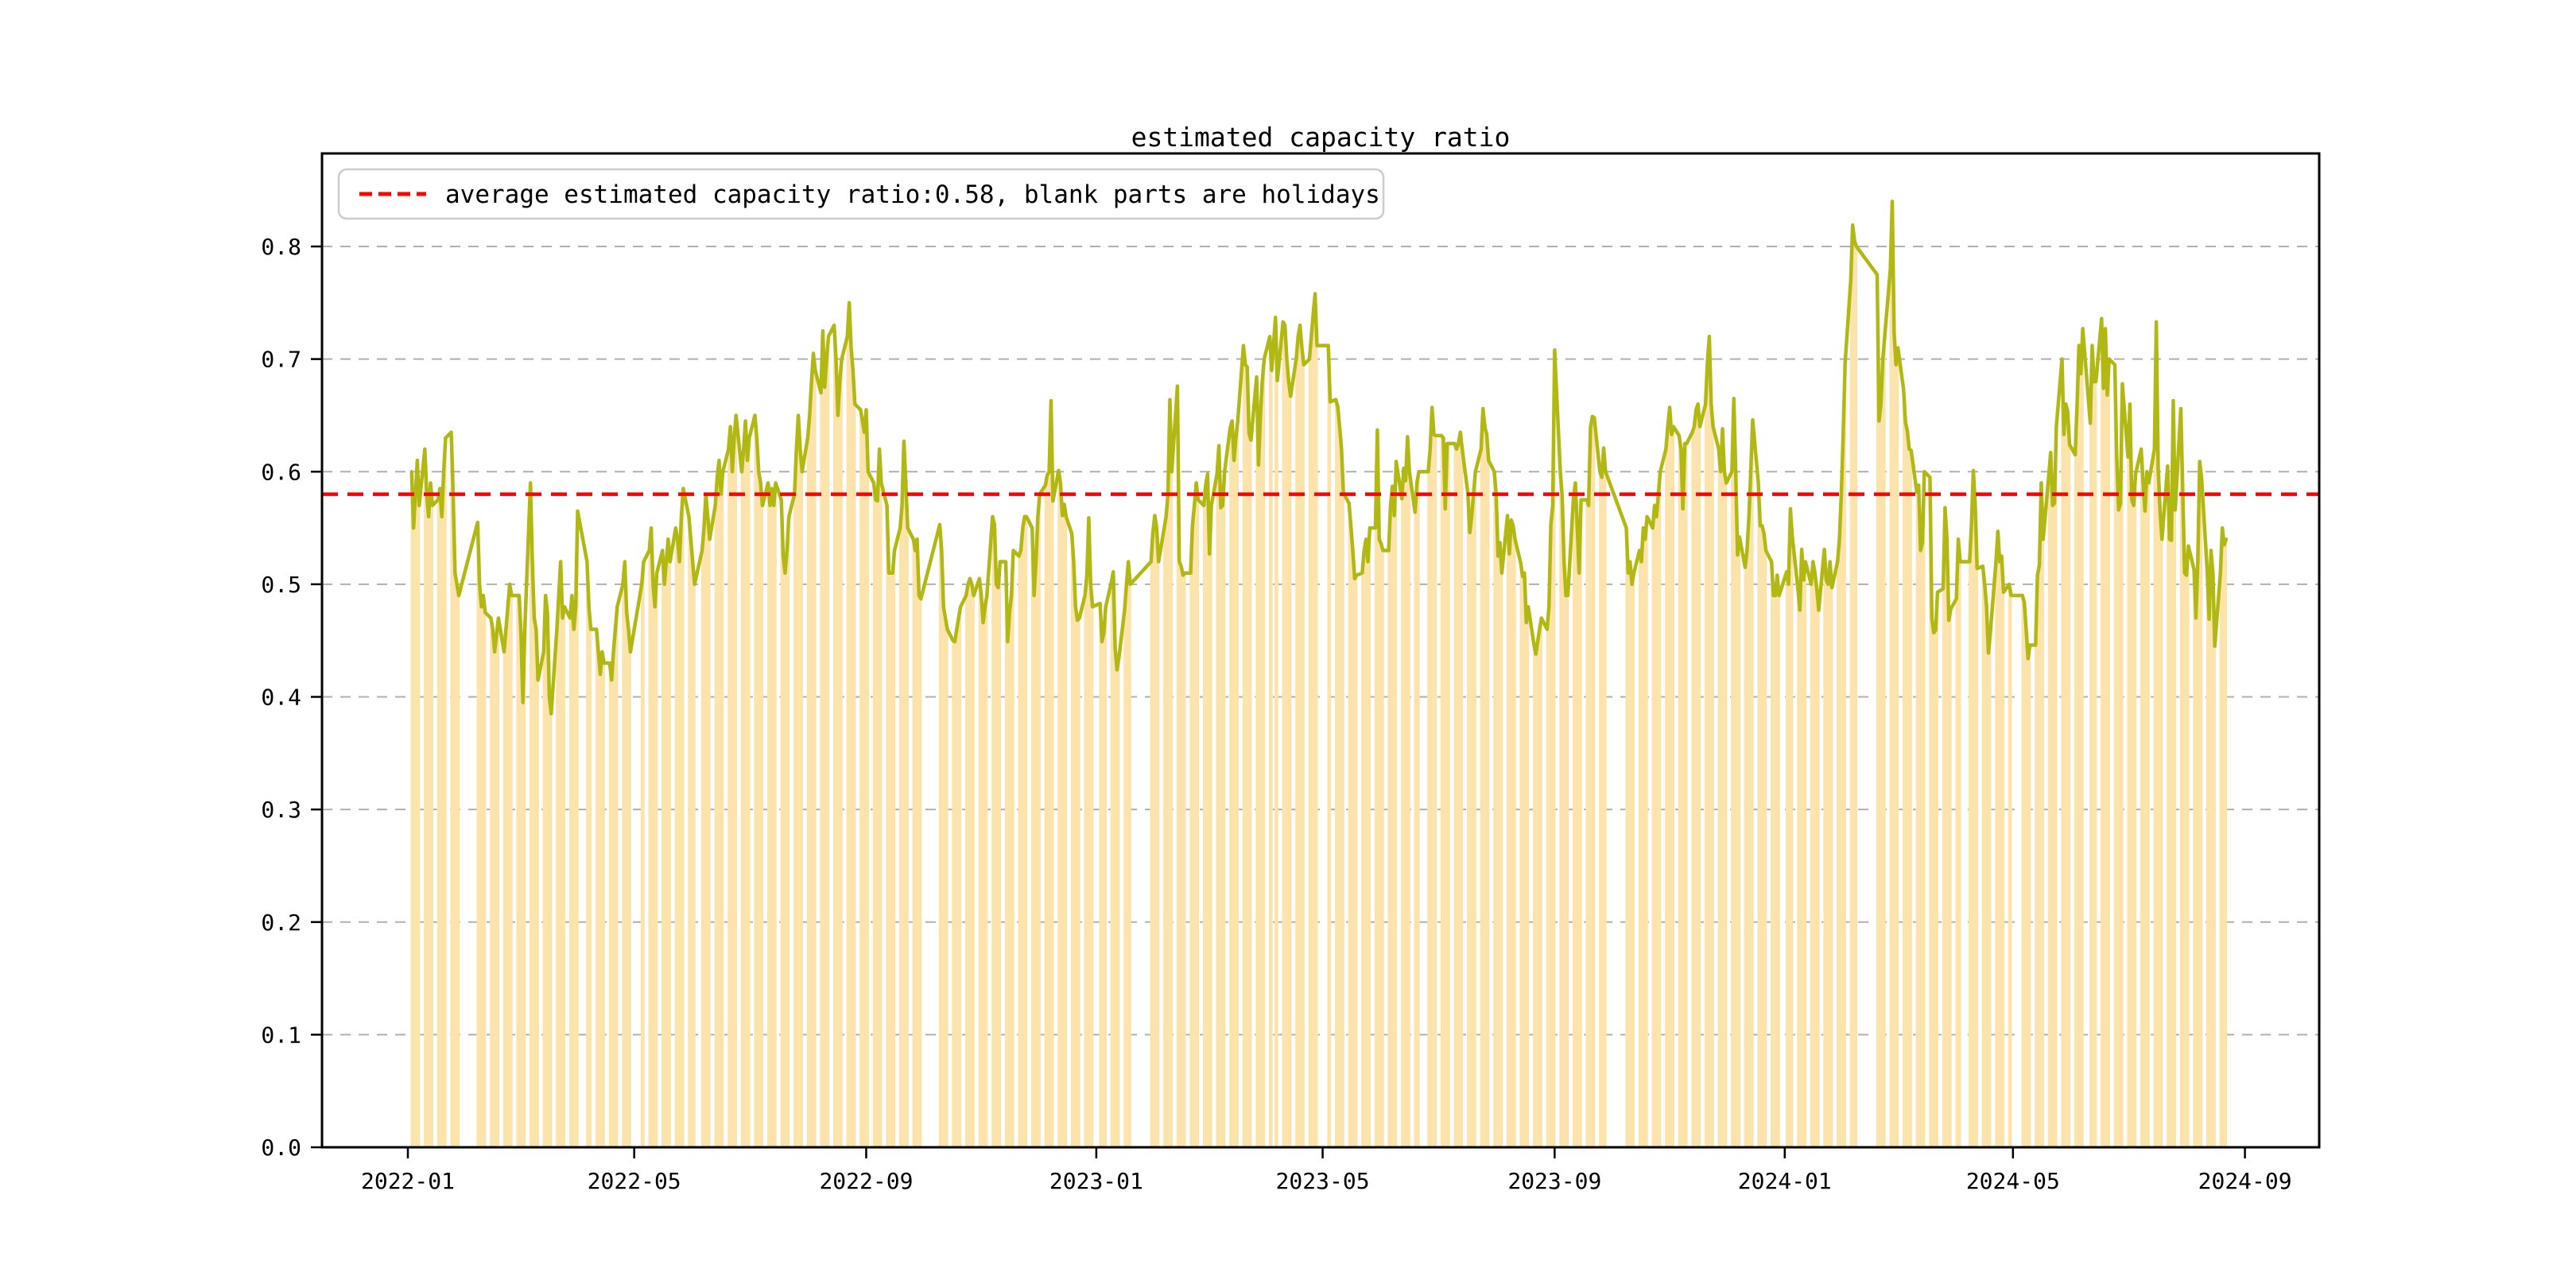 This screenshot has width=2576, height=1288. I want to click on y-tick-label: 0.2, so click(281, 923).